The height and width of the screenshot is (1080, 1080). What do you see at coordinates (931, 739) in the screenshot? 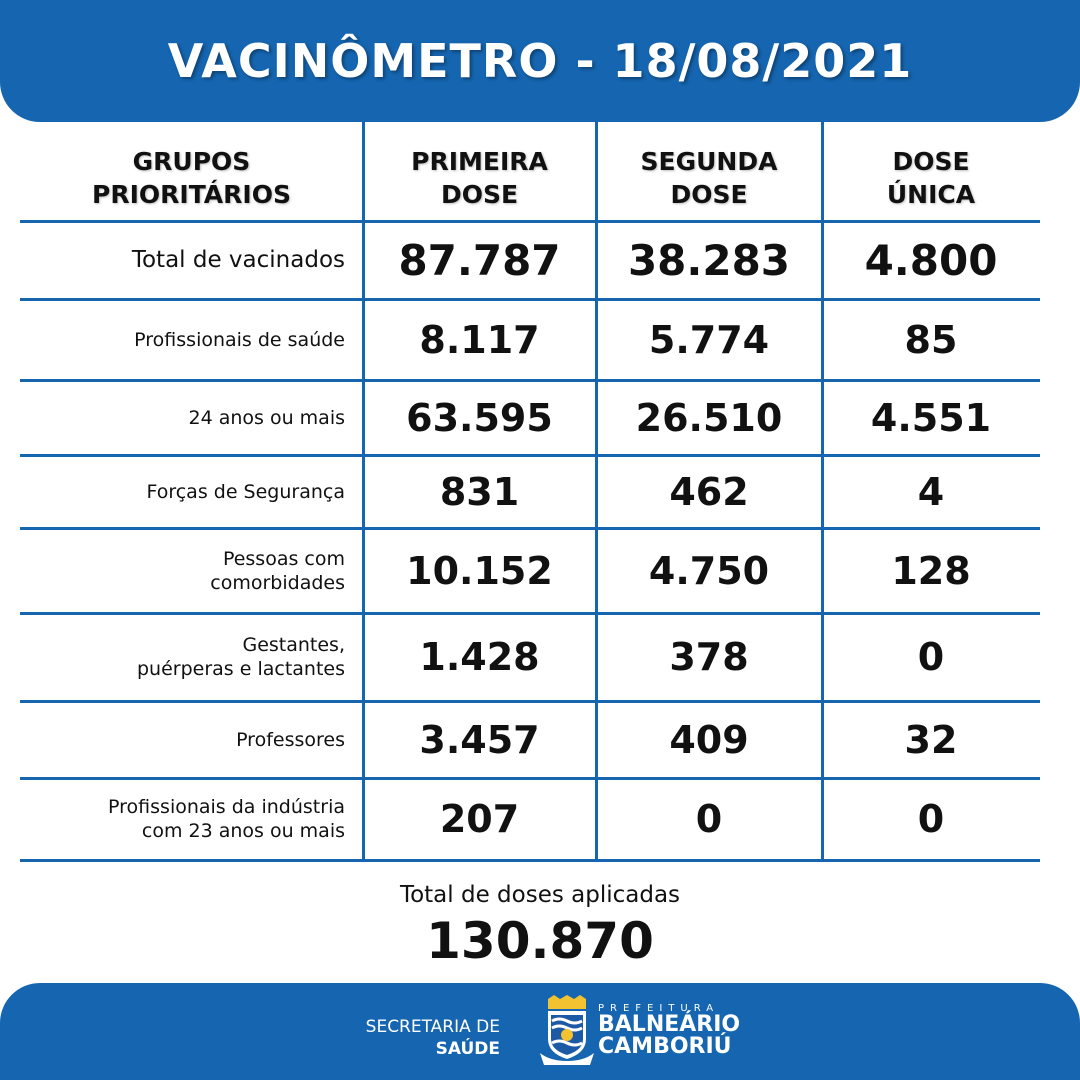
I see `table-cell-value: 32` at bounding box center [931, 739].